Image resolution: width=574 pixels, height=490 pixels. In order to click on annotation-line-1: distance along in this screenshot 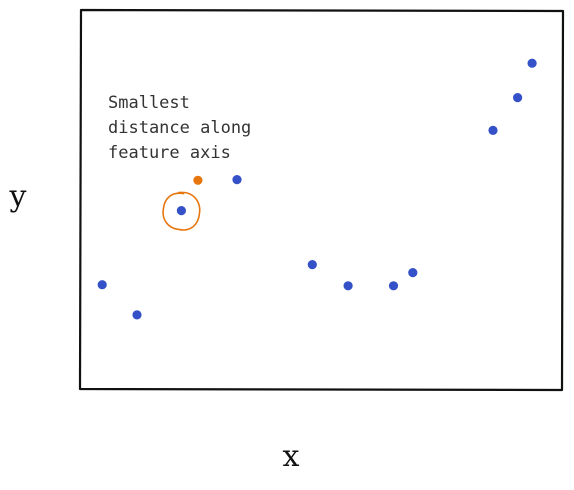, I will do `click(179, 128)`.